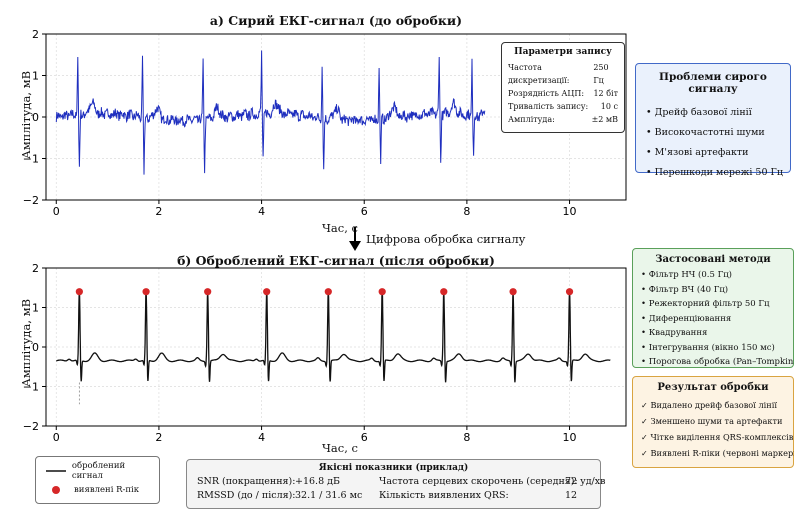  What do you see at coordinates (585, 481) in the screenshot?
I see `metric-value: 72 уд/хв` at bounding box center [585, 481].